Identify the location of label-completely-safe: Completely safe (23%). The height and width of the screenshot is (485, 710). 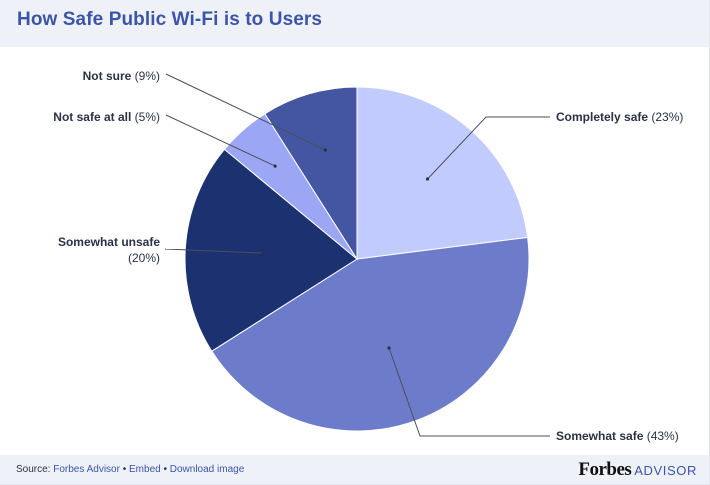
(619, 117).